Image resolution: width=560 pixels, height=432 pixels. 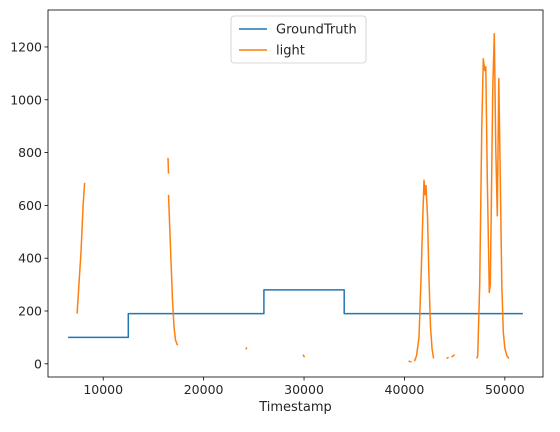 What do you see at coordinates (295, 407) in the screenshot?
I see `x-axis-title: Timestamp` at bounding box center [295, 407].